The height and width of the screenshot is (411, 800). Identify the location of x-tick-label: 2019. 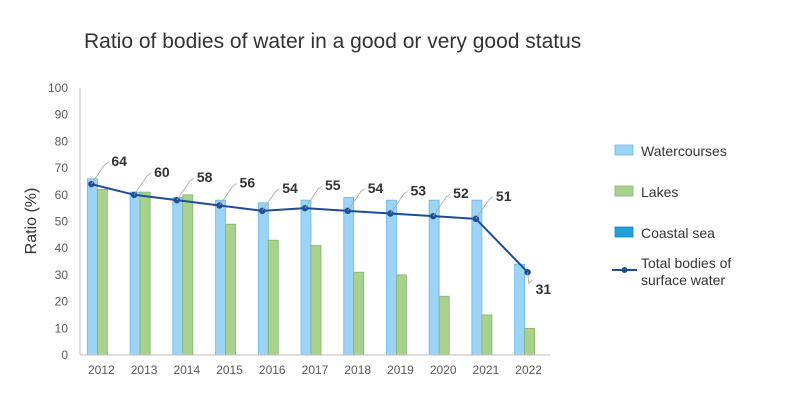
(400, 370).